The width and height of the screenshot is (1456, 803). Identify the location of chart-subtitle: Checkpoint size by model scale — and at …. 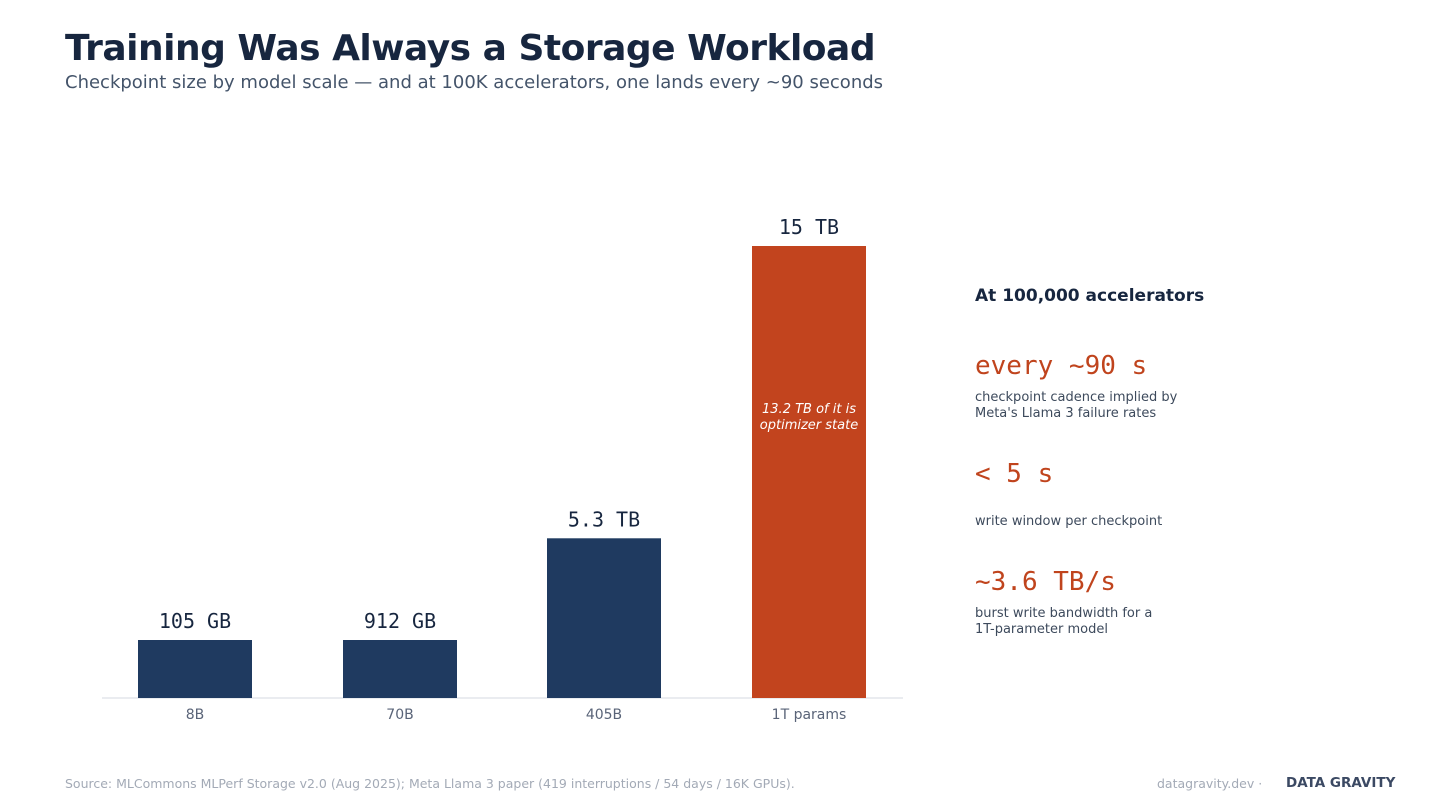
(474, 82).